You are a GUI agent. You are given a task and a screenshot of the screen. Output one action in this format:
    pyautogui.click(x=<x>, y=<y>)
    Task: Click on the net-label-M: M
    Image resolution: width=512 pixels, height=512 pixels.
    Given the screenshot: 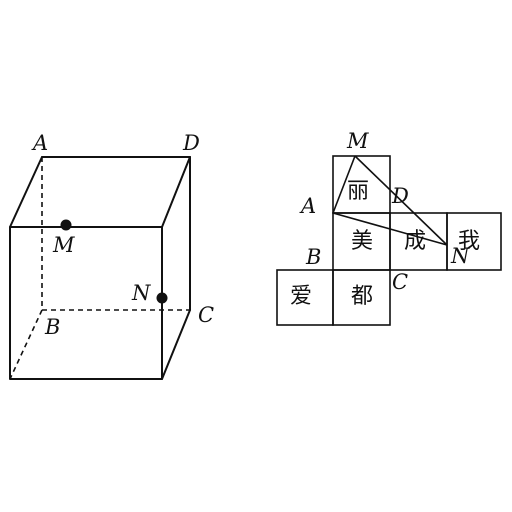 What is the action you would take?
    pyautogui.click(x=357, y=141)
    